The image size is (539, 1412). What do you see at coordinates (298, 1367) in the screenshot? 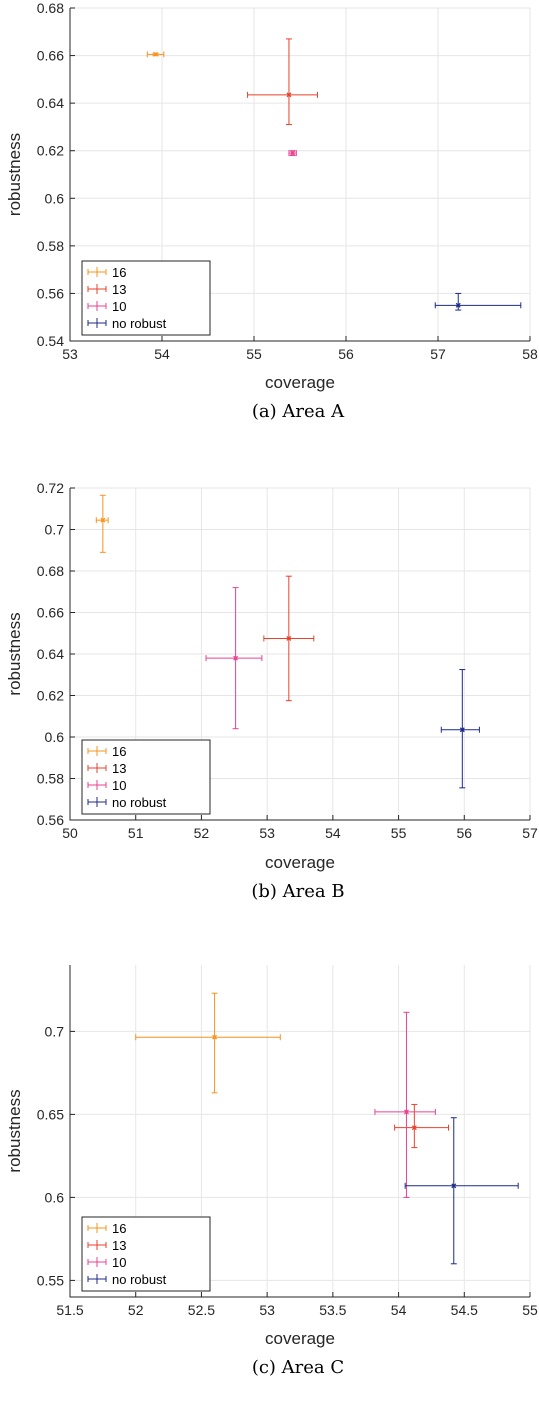
I see `caption: (c) Area C` at bounding box center [298, 1367].